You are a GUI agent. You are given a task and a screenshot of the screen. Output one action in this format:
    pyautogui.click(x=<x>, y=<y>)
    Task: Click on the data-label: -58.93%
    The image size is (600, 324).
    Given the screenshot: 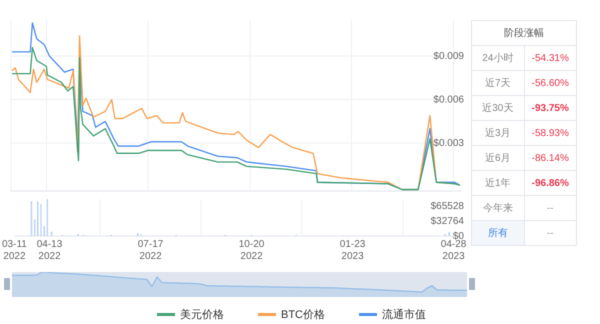 What is the action you would take?
    pyautogui.click(x=550, y=133)
    